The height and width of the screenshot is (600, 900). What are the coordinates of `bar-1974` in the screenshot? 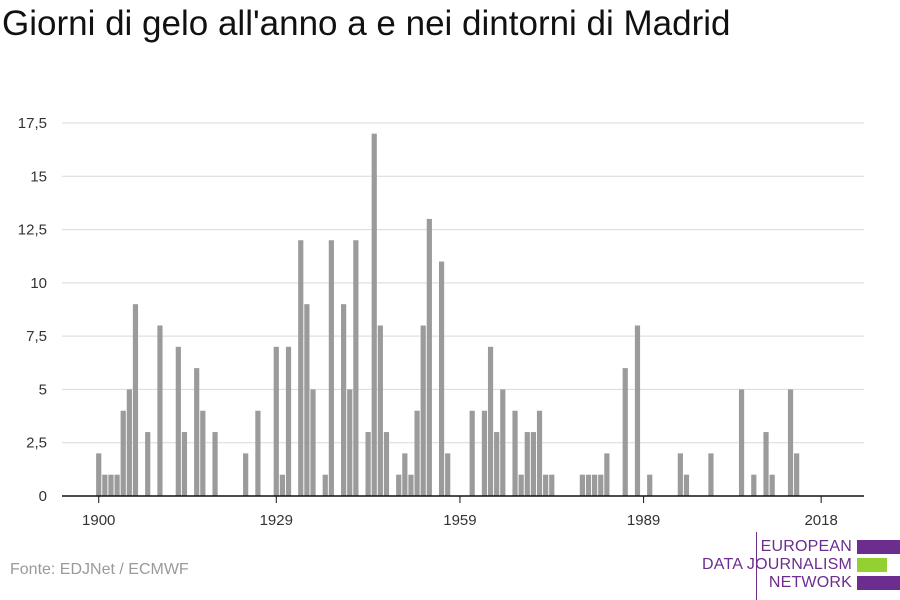 It's located at (552, 485).